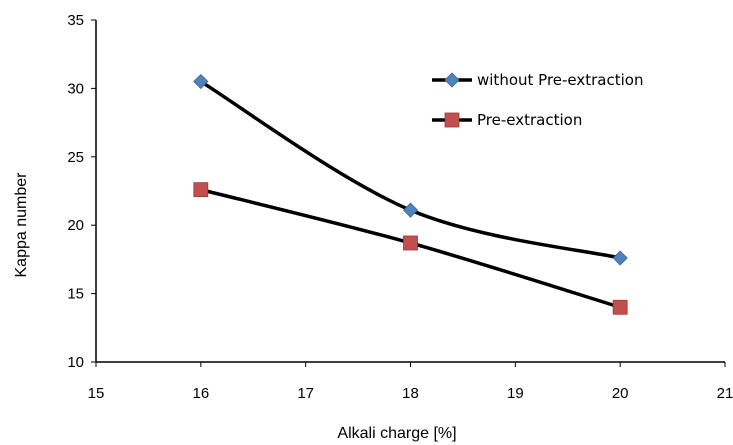 This screenshot has width=733, height=445. I want to click on y-tick-label: 15, so click(75, 294).